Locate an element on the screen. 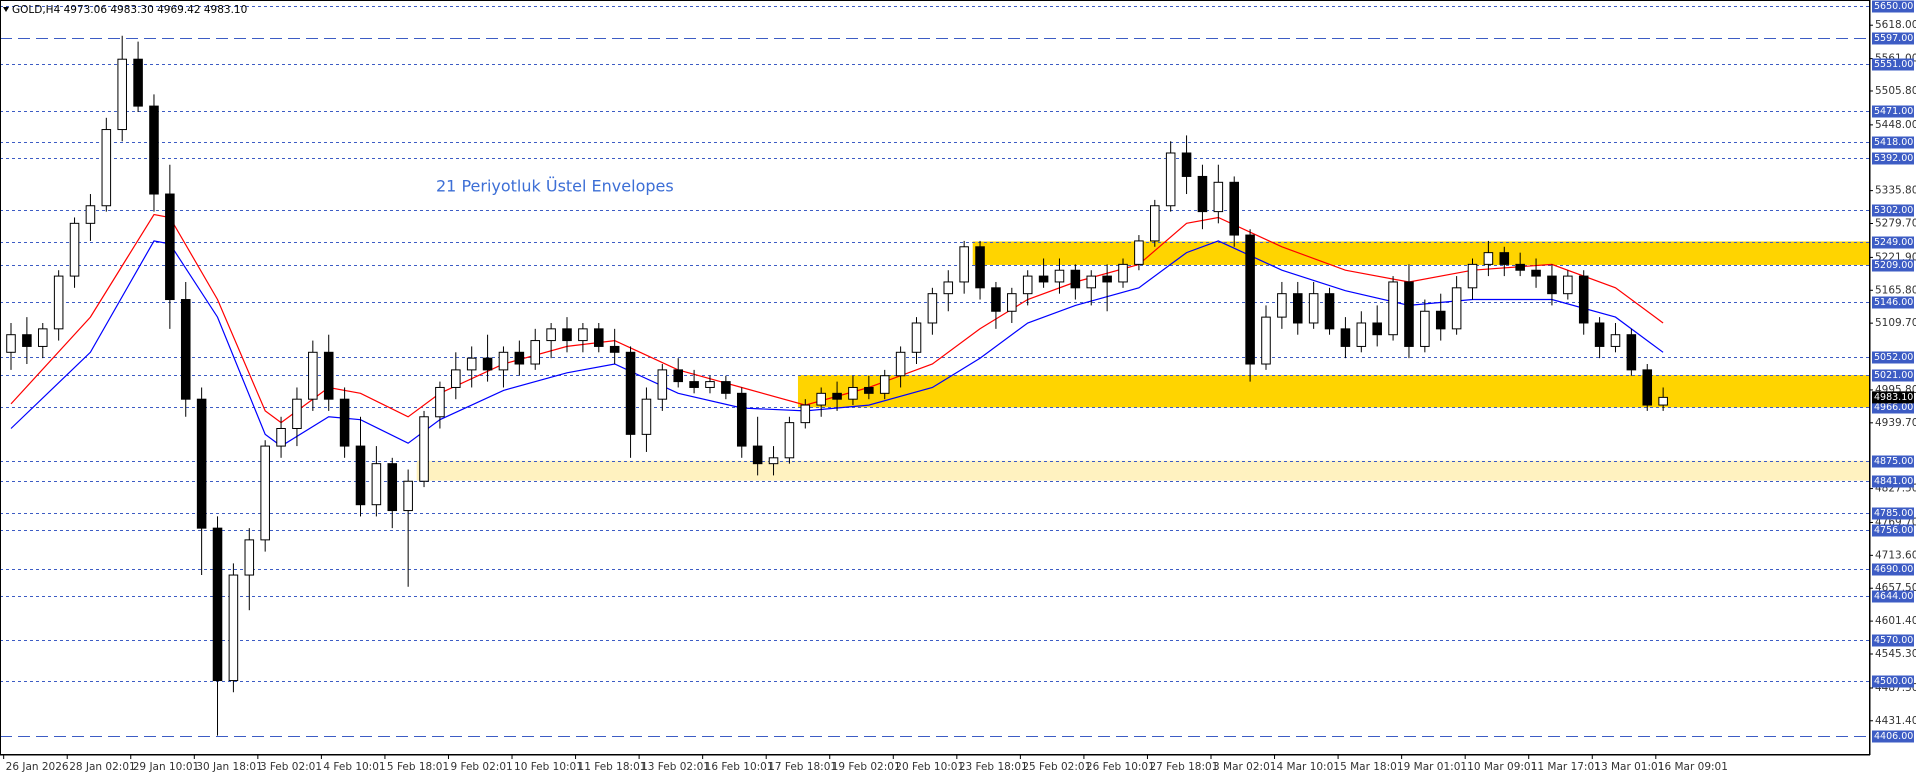 Image resolution: width=1916 pixels, height=776 pixels. level-label: 5392.00 is located at coordinates (1893, 158).